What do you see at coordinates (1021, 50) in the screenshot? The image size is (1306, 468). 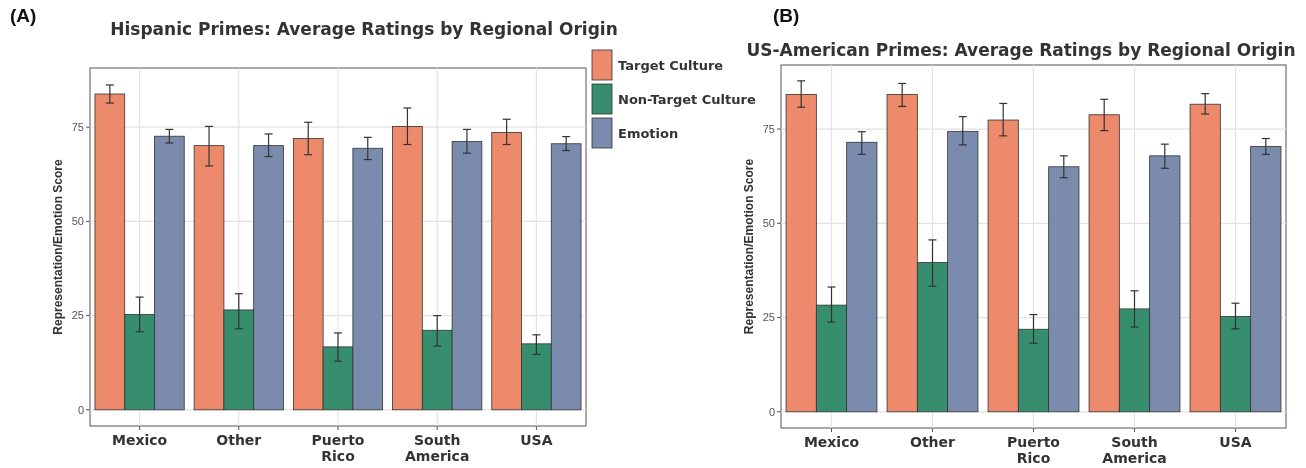 I see `chart-title: US-American Primes: Average Ratings by Regional Origin` at bounding box center [1021, 50].